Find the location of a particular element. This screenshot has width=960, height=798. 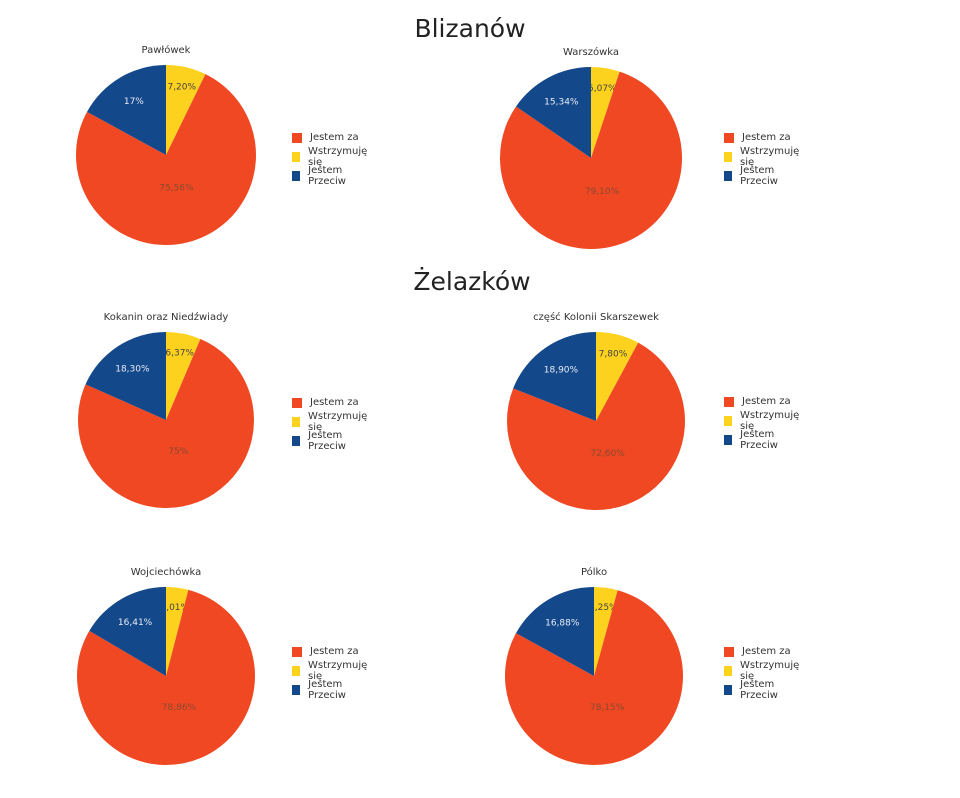

data-label-wstrzymuje: 4,01% is located at coordinates (174, 608).